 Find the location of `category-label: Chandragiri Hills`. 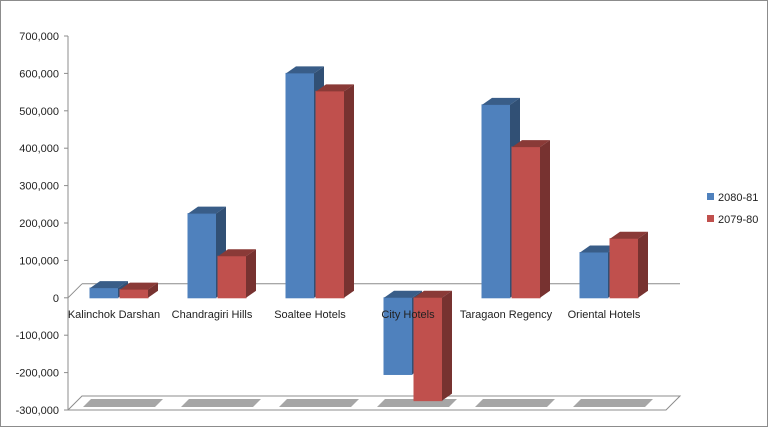

category-label: Chandragiri Hills is located at coordinates (212, 315).